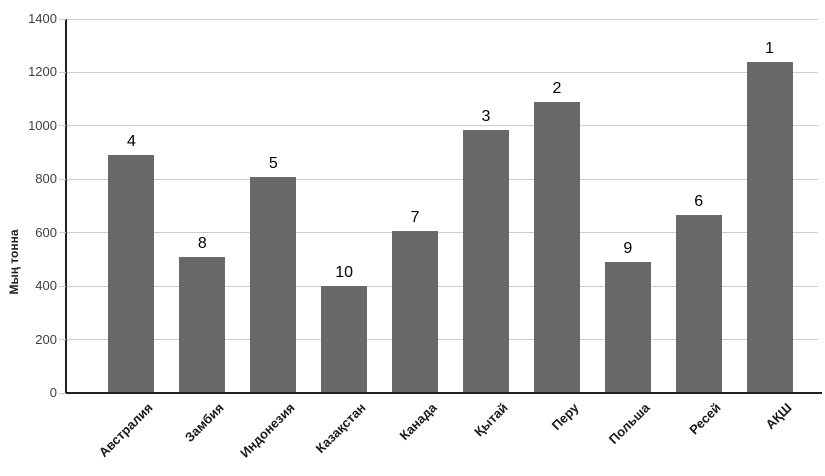  I want to click on bar-slot: 1, so click(769, 206).